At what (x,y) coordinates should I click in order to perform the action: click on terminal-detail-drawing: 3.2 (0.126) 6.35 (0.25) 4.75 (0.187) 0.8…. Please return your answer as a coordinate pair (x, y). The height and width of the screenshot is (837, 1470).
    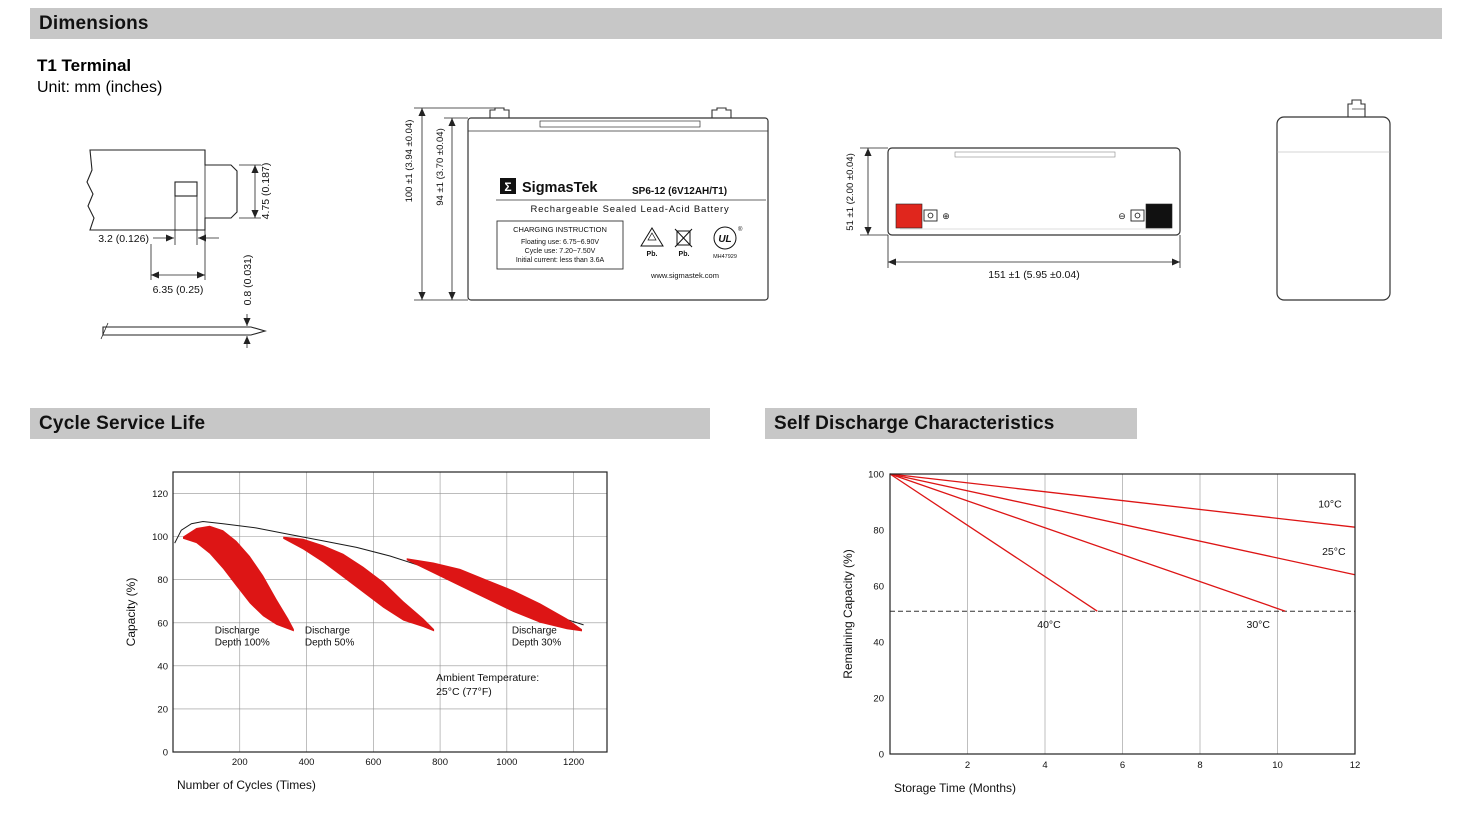
    Looking at the image, I should click on (179, 248).